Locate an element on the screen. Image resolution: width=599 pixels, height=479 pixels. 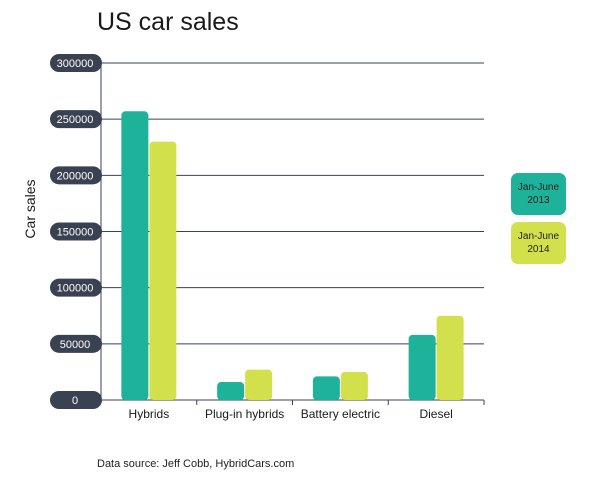
y-tick-label: 250000 is located at coordinates (75, 120).